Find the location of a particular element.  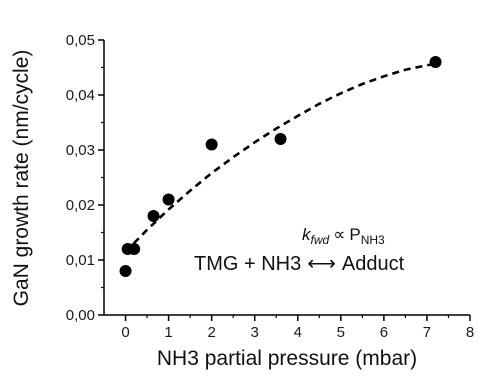

pressure-symbol: P is located at coordinates (354, 234).